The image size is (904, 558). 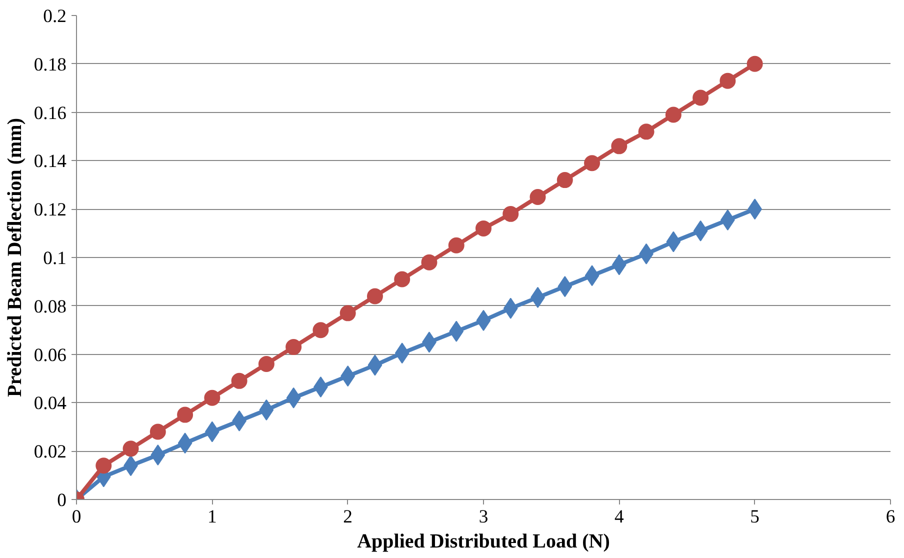 I want to click on x-tick-label: 6, so click(x=891, y=517).